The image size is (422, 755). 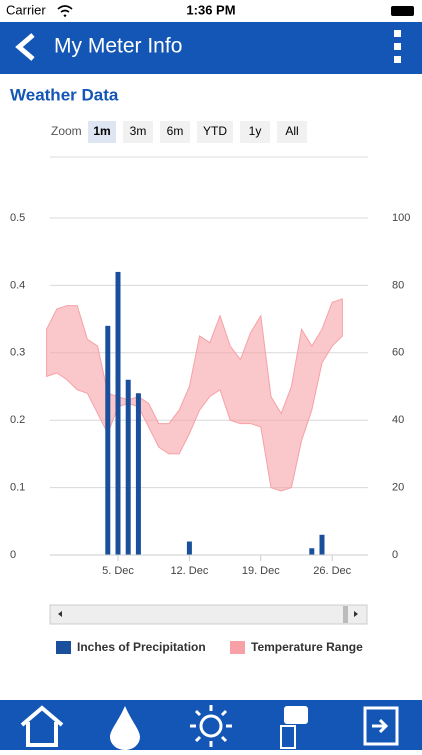 What do you see at coordinates (402, 11) in the screenshot?
I see `battery` at bounding box center [402, 11].